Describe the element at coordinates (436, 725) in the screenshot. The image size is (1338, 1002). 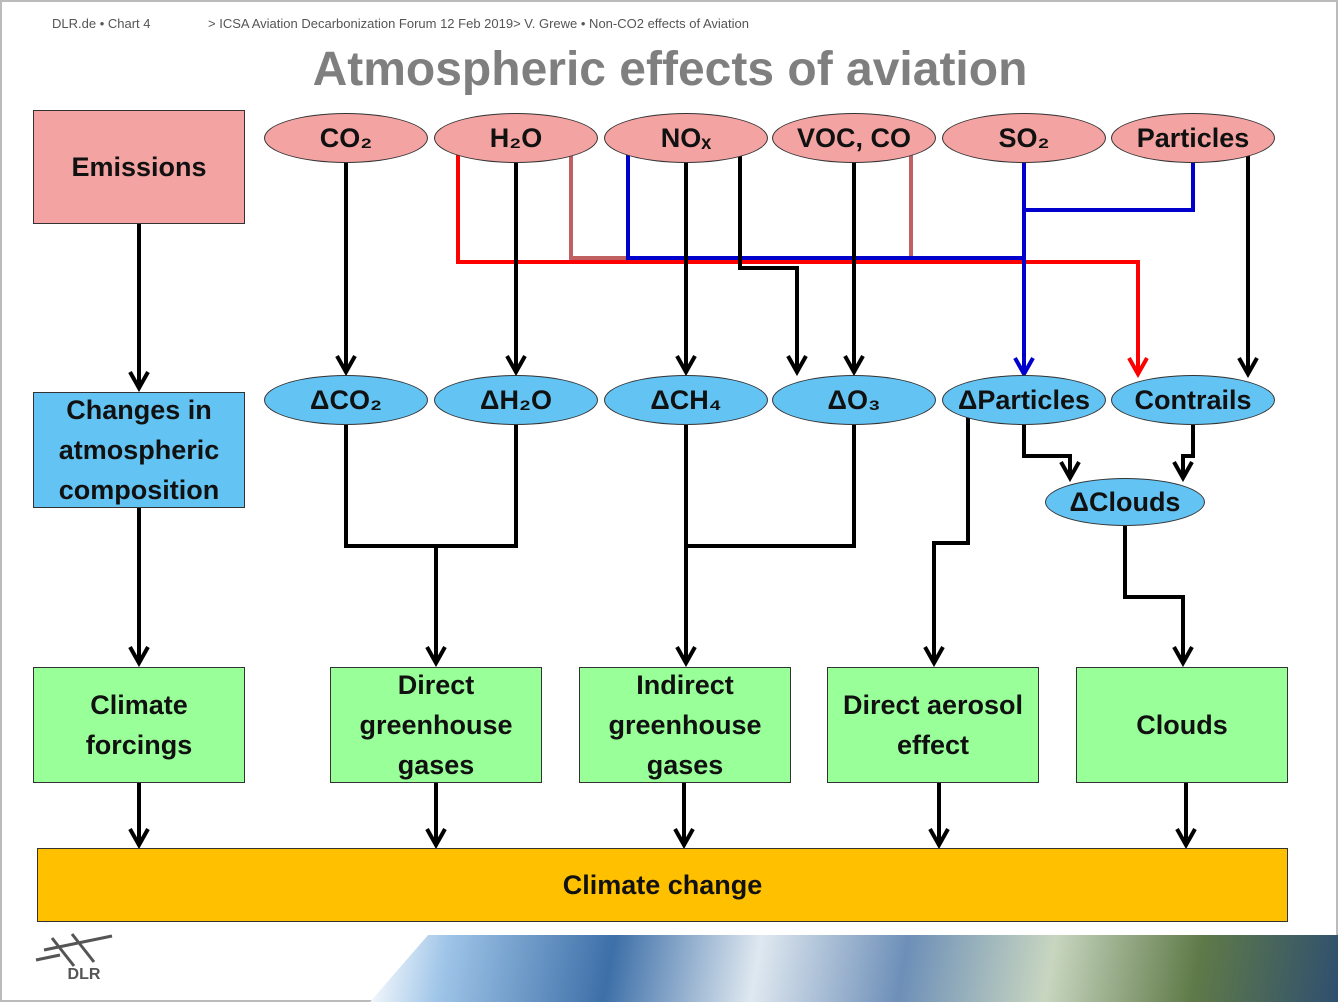
I see `effect: Direct greenhouse gases` at that location.